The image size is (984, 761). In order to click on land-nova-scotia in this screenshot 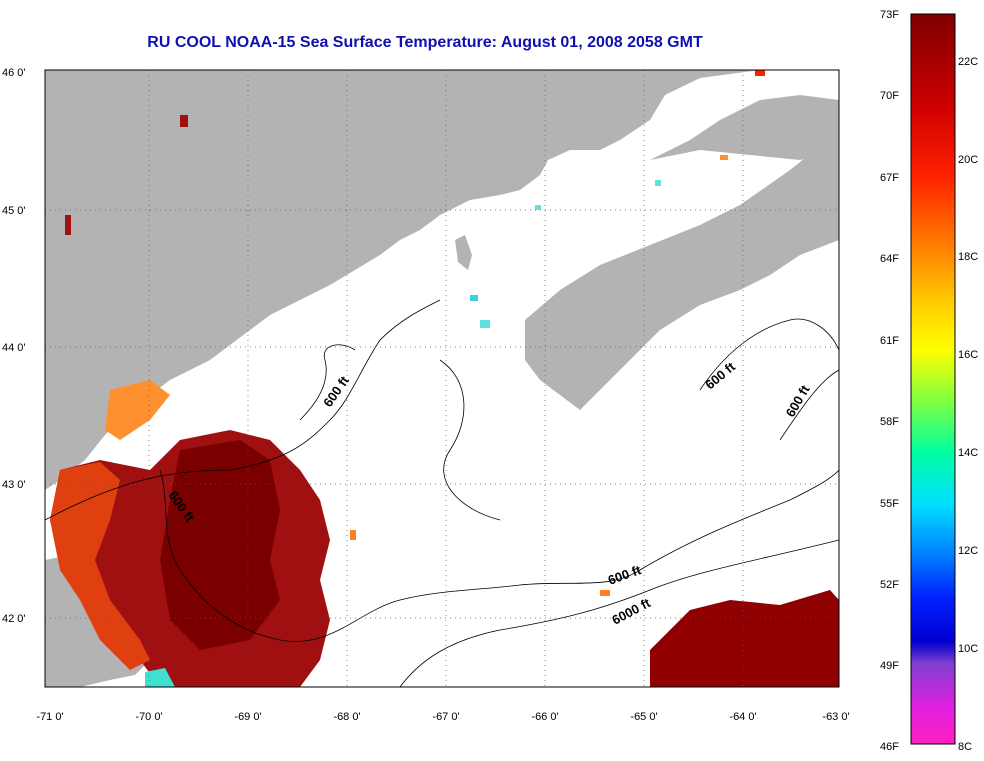, I will do `click(682, 280)`.